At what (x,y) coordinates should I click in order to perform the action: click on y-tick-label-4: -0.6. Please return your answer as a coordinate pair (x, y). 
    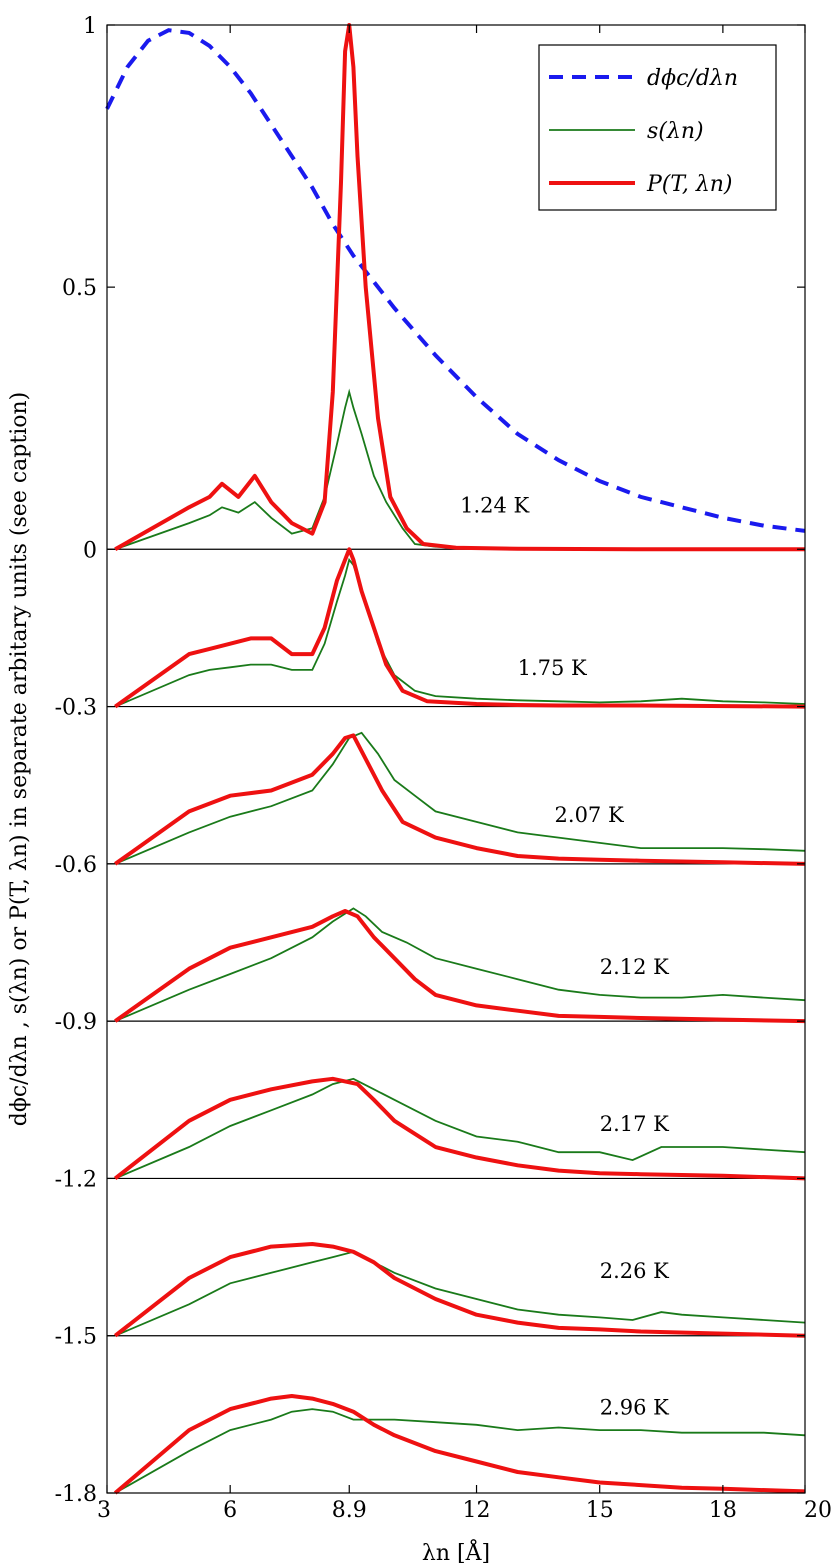
    Looking at the image, I should click on (76, 865).